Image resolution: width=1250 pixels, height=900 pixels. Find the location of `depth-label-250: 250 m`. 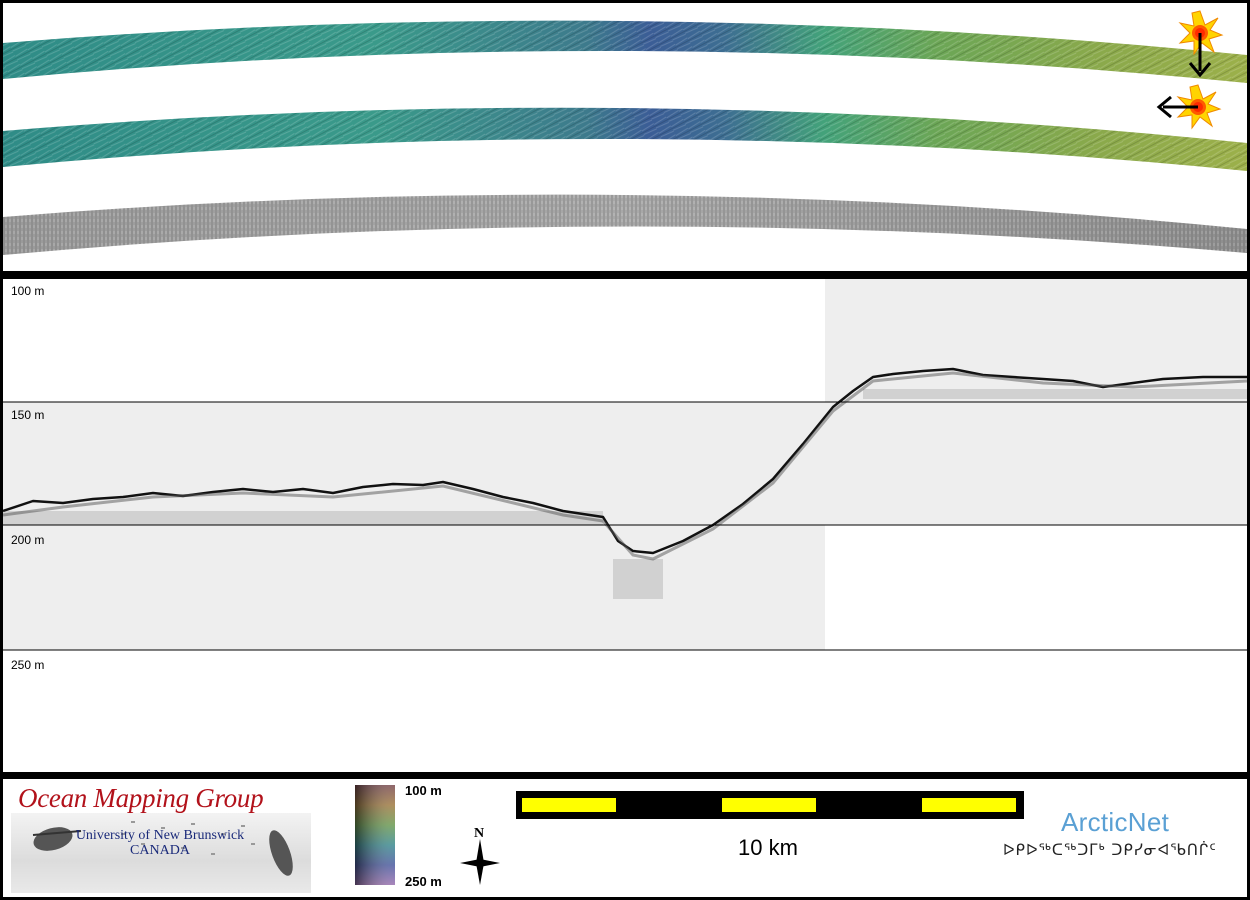

depth-label-250: 250 m is located at coordinates (27, 665).